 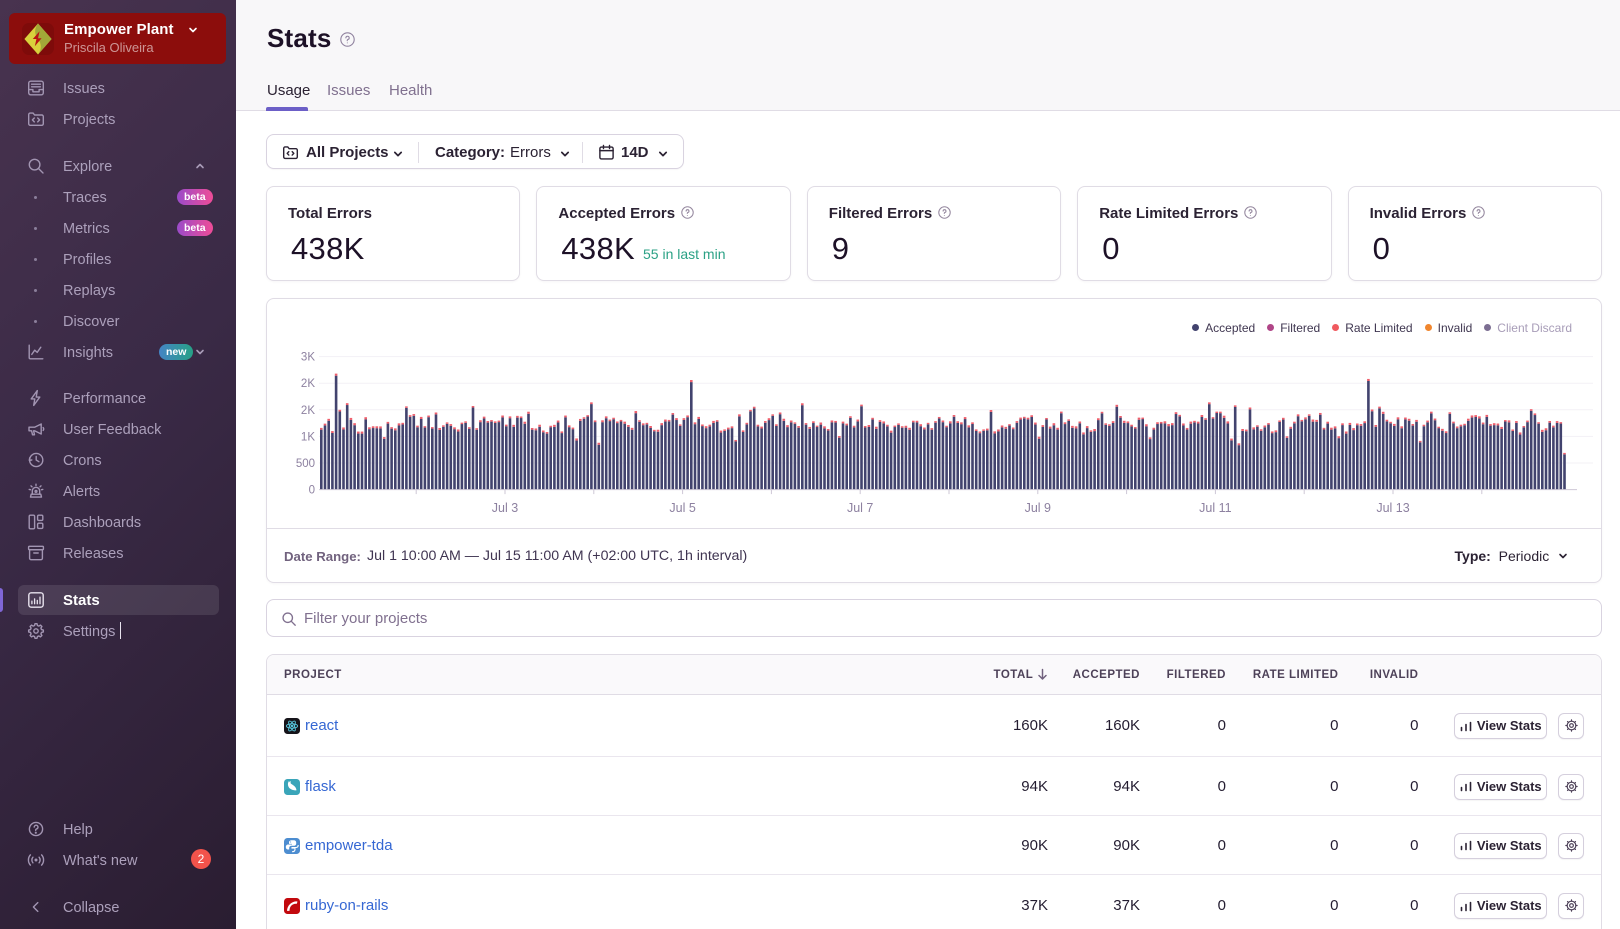 I want to click on svg-text: 1K, so click(x=308, y=437).